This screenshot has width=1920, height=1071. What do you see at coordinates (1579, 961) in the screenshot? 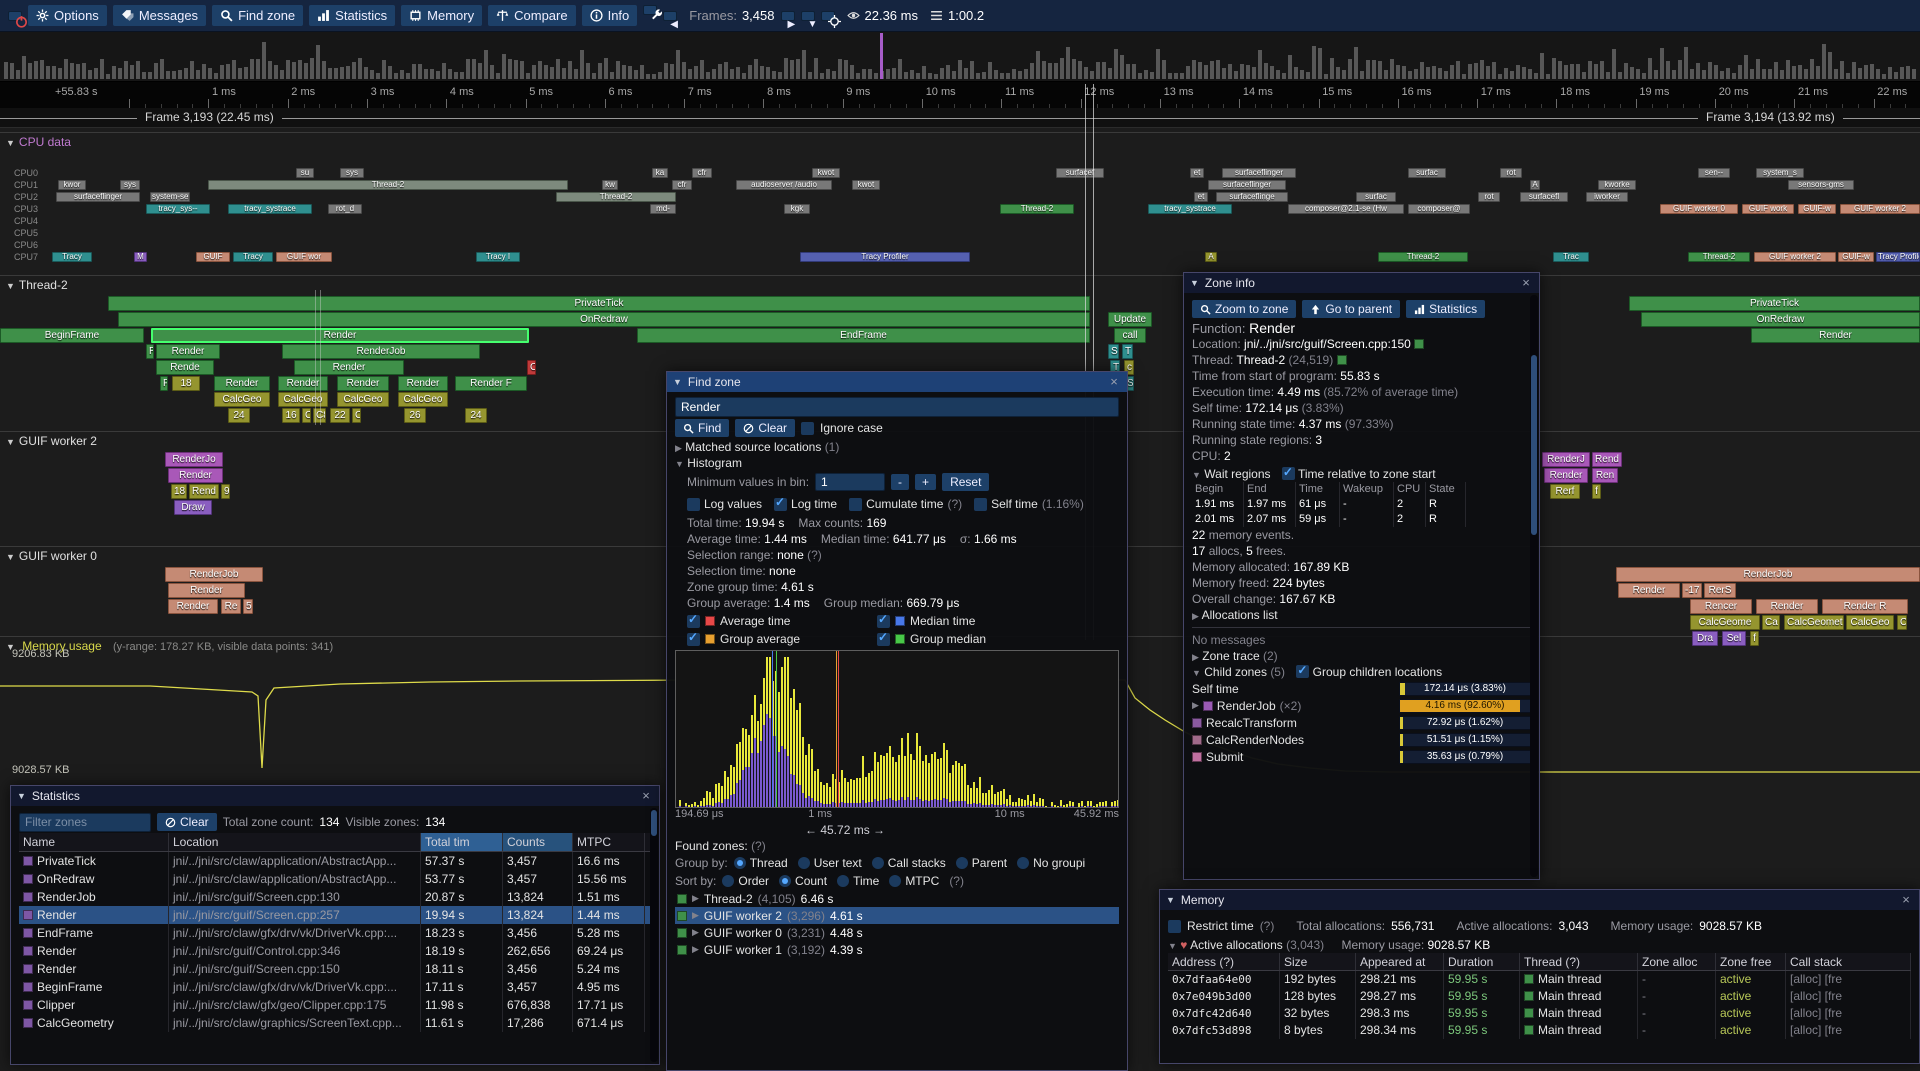
I see `memory-column-header: Thread (?)` at bounding box center [1579, 961].